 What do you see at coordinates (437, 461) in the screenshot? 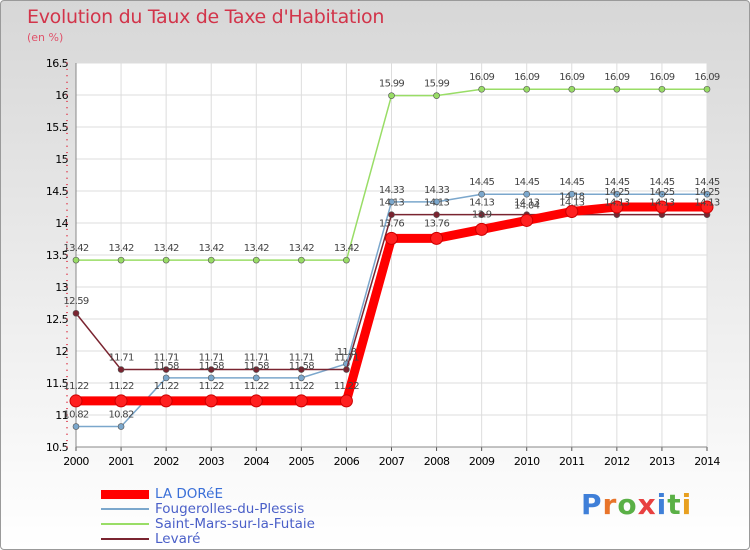
I see `x-tick-label: 2008` at bounding box center [437, 461].